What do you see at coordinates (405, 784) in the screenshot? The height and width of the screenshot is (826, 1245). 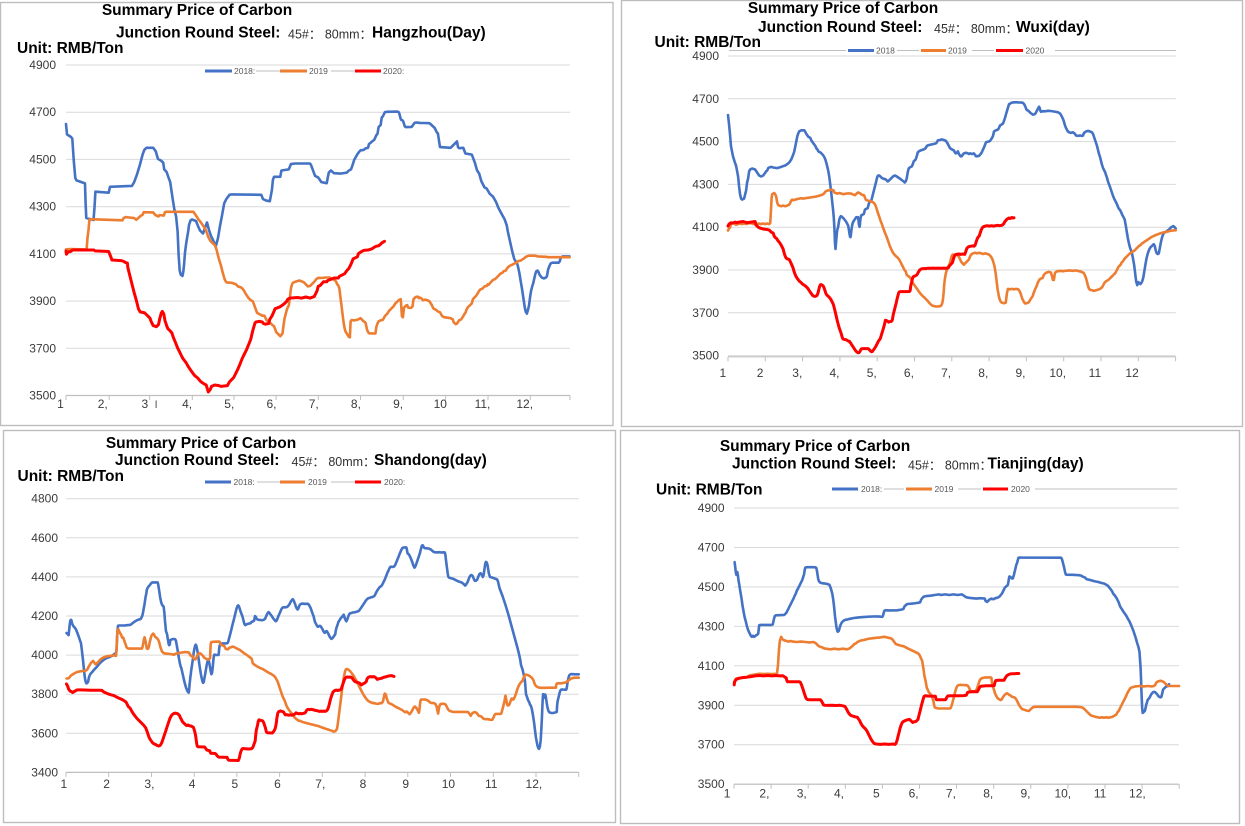 I see `svg-text: 9` at bounding box center [405, 784].